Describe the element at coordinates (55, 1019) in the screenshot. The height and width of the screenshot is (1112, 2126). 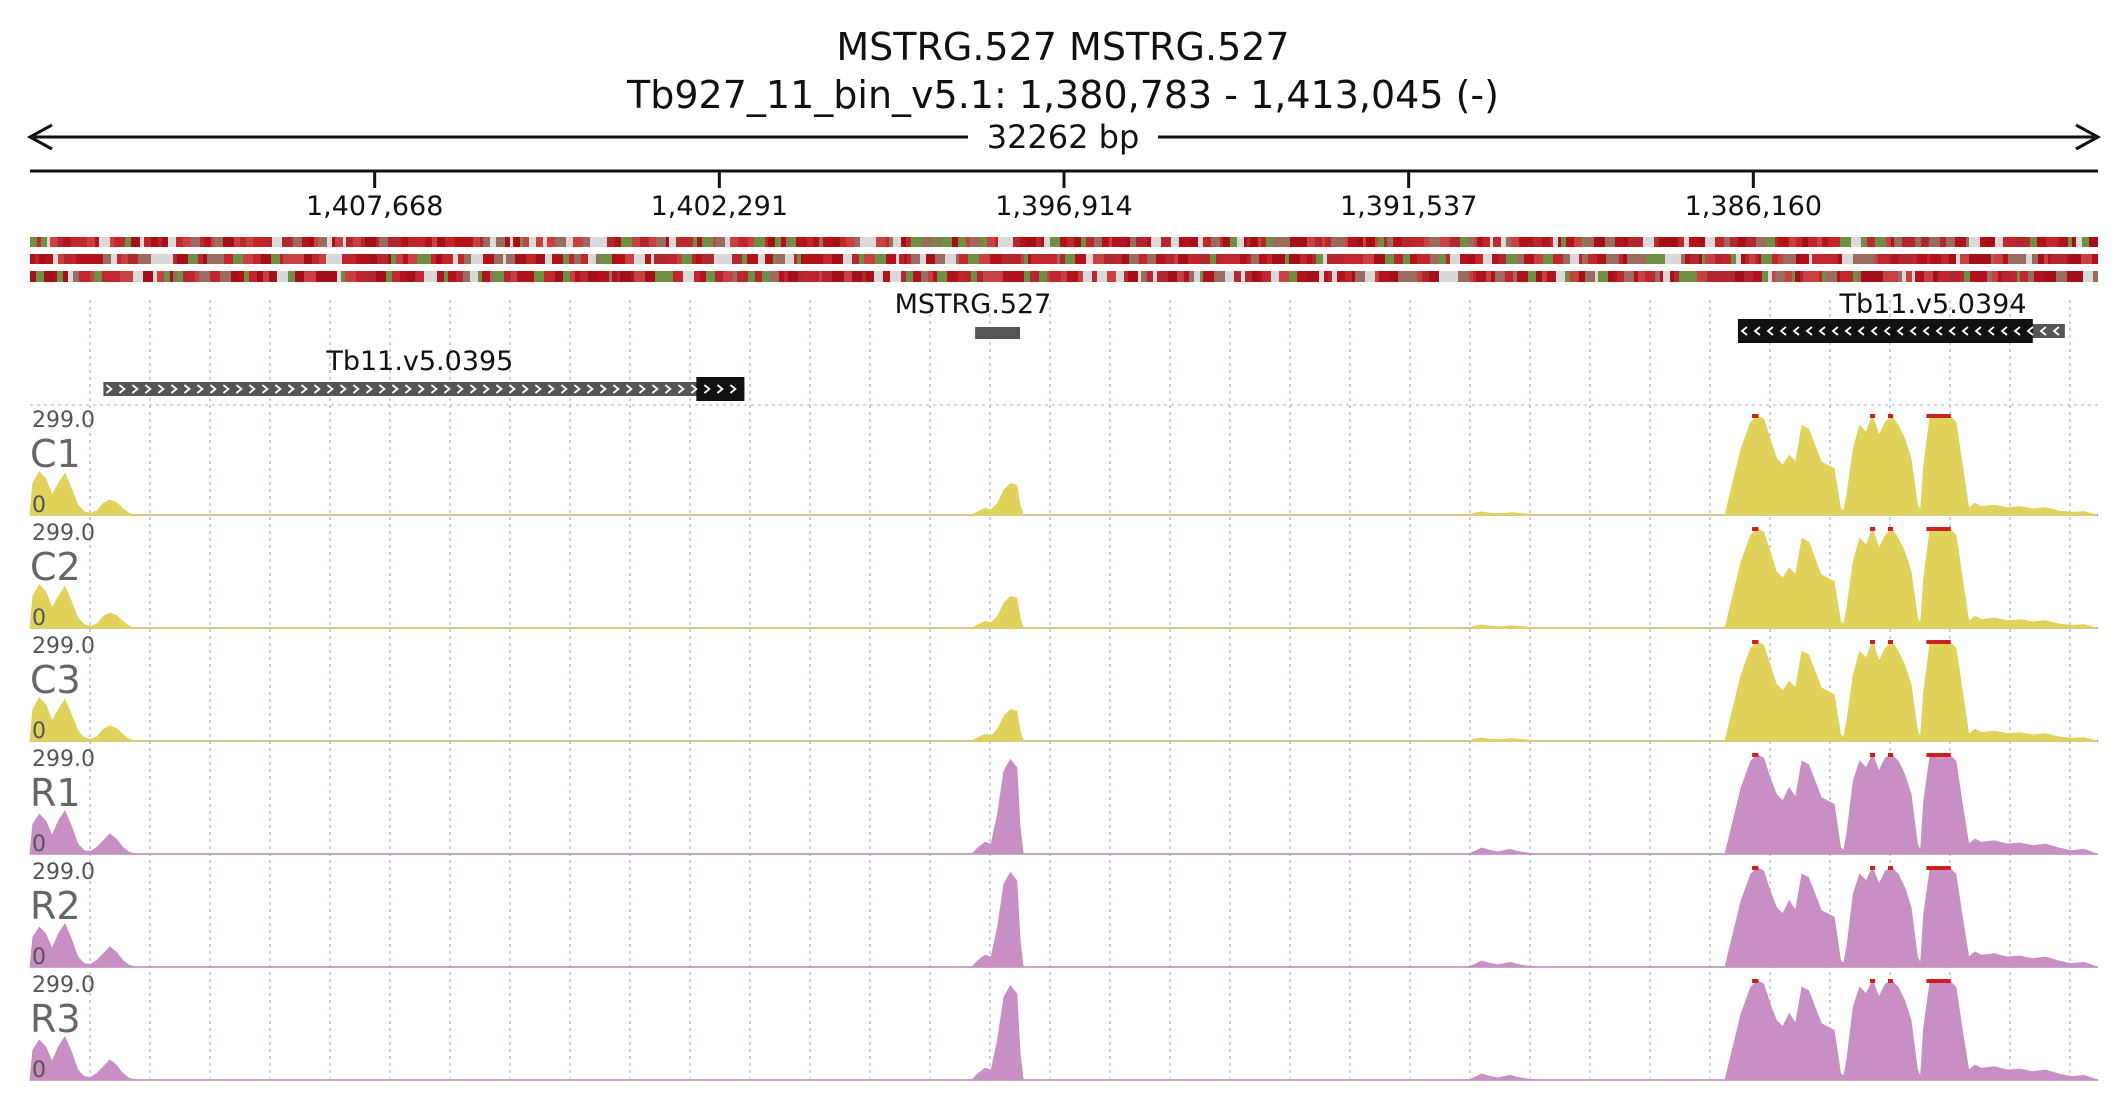
I see `track-name-label: R3` at that location.